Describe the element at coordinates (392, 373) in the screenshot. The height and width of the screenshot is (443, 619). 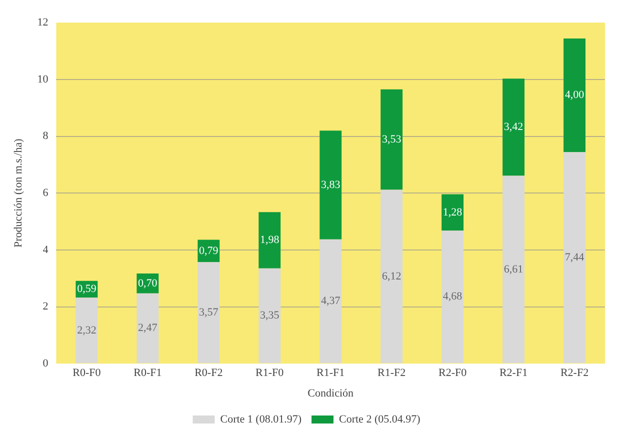
I see `x-tick-label: R1-F2` at that location.